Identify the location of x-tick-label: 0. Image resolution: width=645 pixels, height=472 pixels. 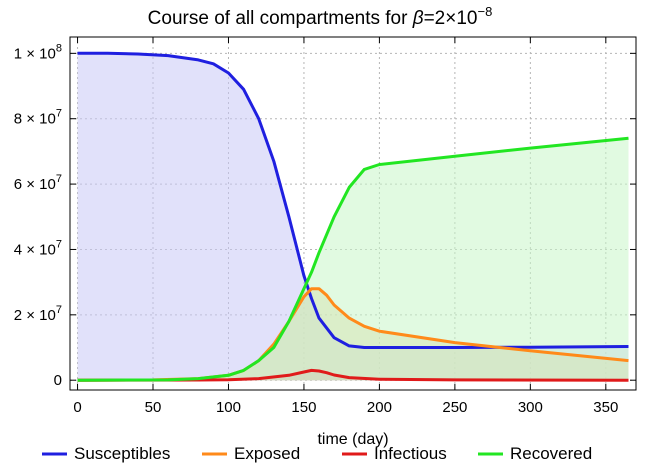
(77, 407).